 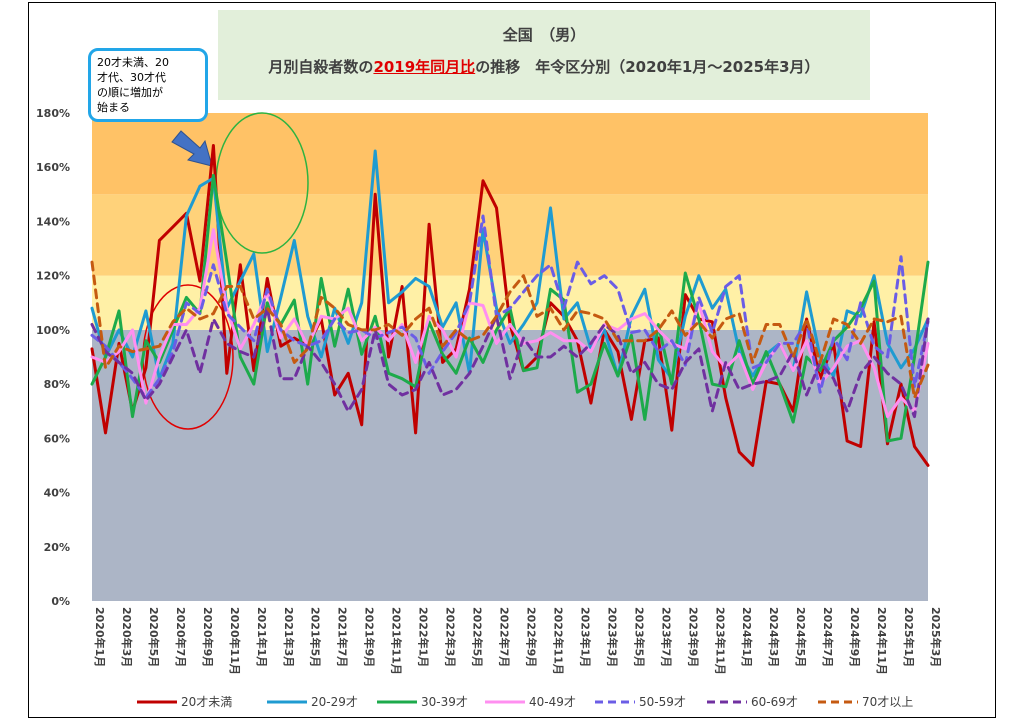 What do you see at coordinates (60, 601) in the screenshot?
I see `y-tick-label: 0%` at bounding box center [60, 601].